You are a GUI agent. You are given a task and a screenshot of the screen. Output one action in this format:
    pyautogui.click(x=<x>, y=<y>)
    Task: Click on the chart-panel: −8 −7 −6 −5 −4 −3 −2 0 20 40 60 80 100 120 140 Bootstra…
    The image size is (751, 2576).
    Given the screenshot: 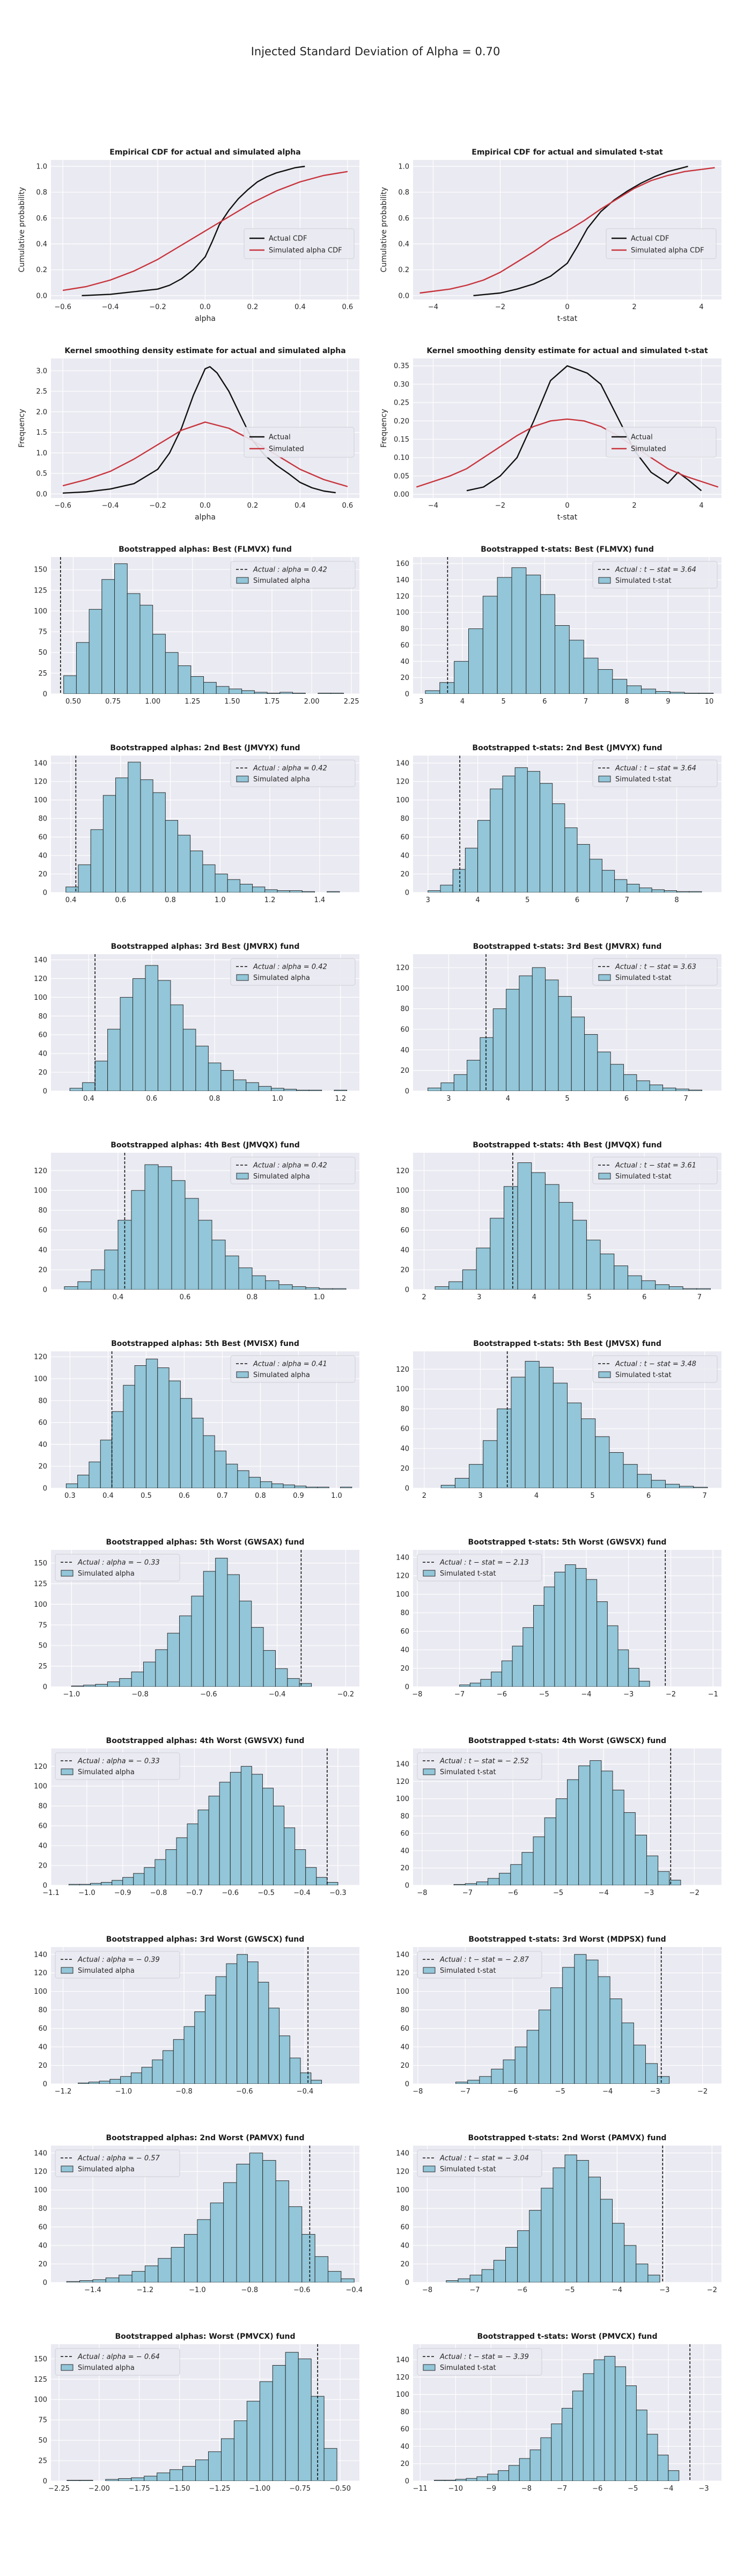 What is the action you would take?
    pyautogui.click(x=558, y=1817)
    